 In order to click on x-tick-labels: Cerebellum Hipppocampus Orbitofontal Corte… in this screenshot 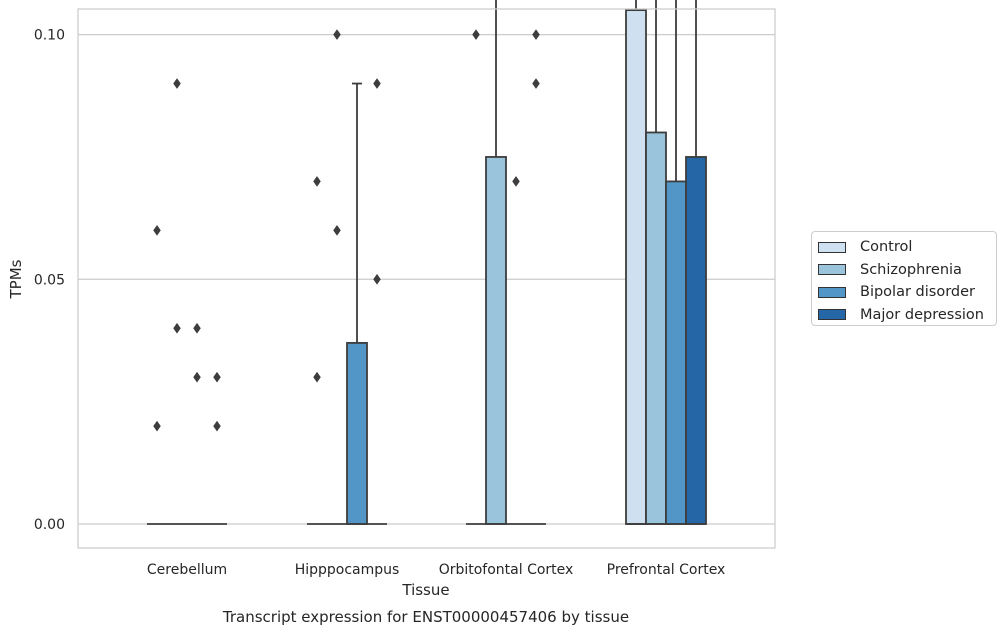, I will do `click(436, 570)`.